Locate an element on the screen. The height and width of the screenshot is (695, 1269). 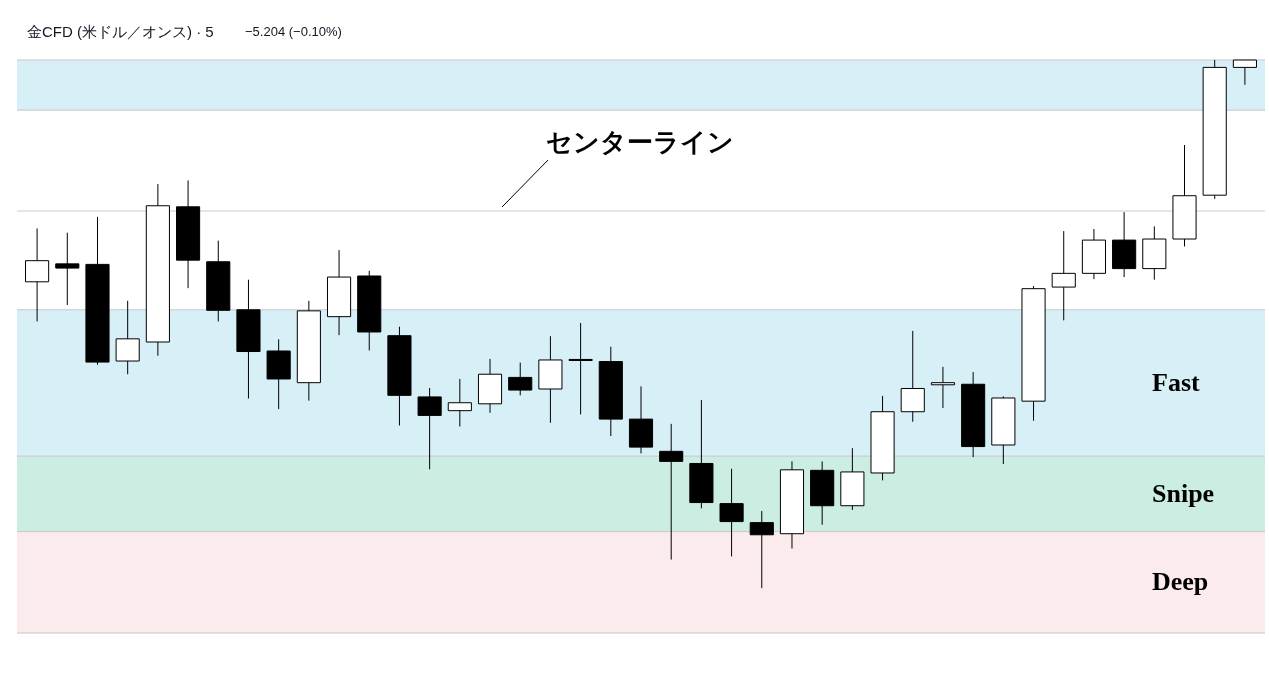
chart-subtitle: −5.204 (−0.10%) is located at coordinates (293, 31).